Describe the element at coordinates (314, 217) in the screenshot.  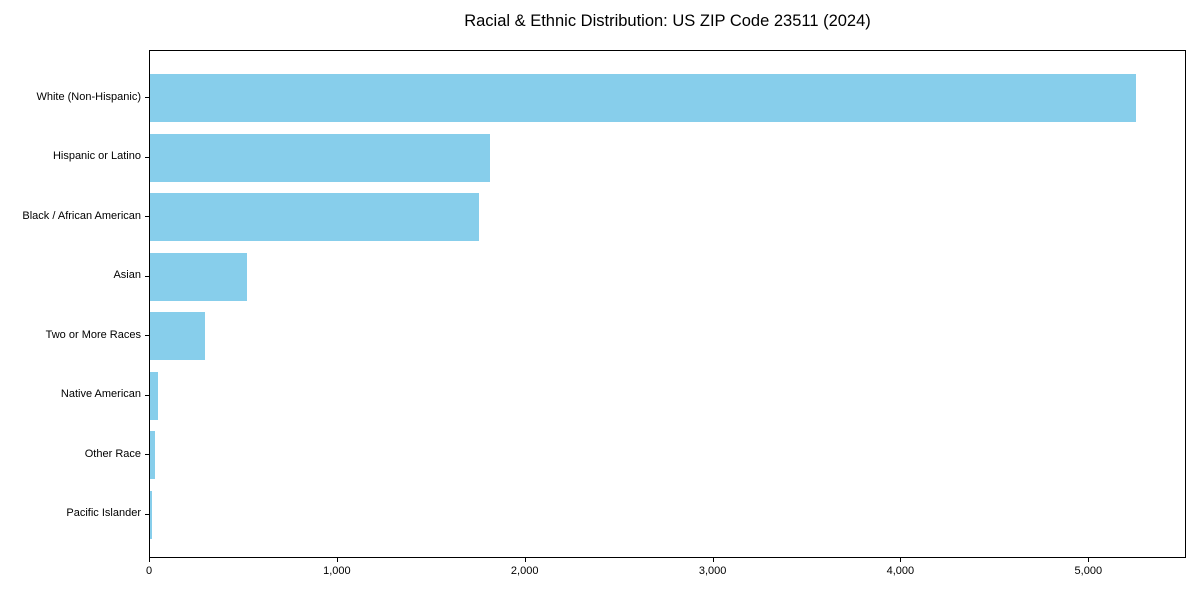
I see `bar-black-african-american` at that location.